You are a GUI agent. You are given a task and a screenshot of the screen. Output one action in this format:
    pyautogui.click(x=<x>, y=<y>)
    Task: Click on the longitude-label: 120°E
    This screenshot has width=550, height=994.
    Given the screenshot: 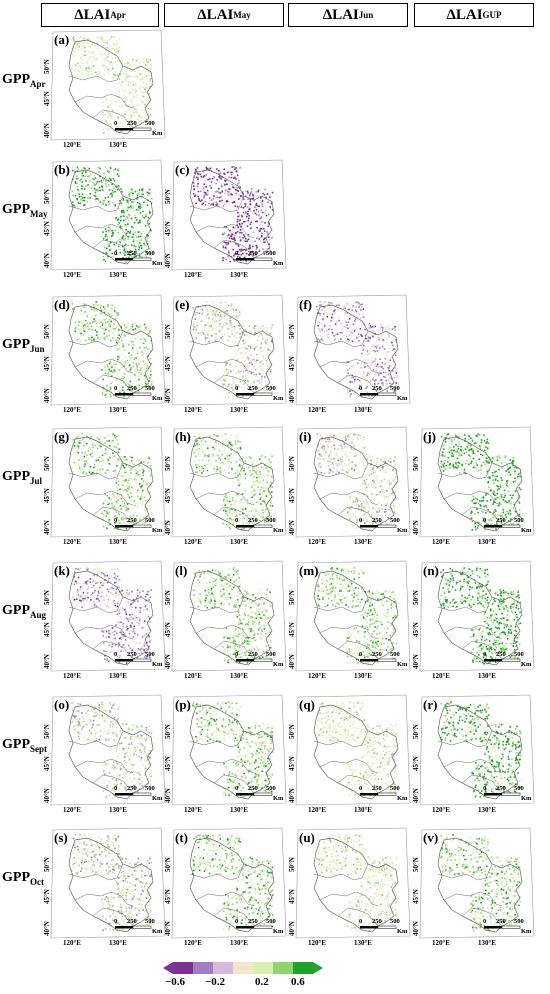 What is the action you would take?
    pyautogui.click(x=193, y=275)
    